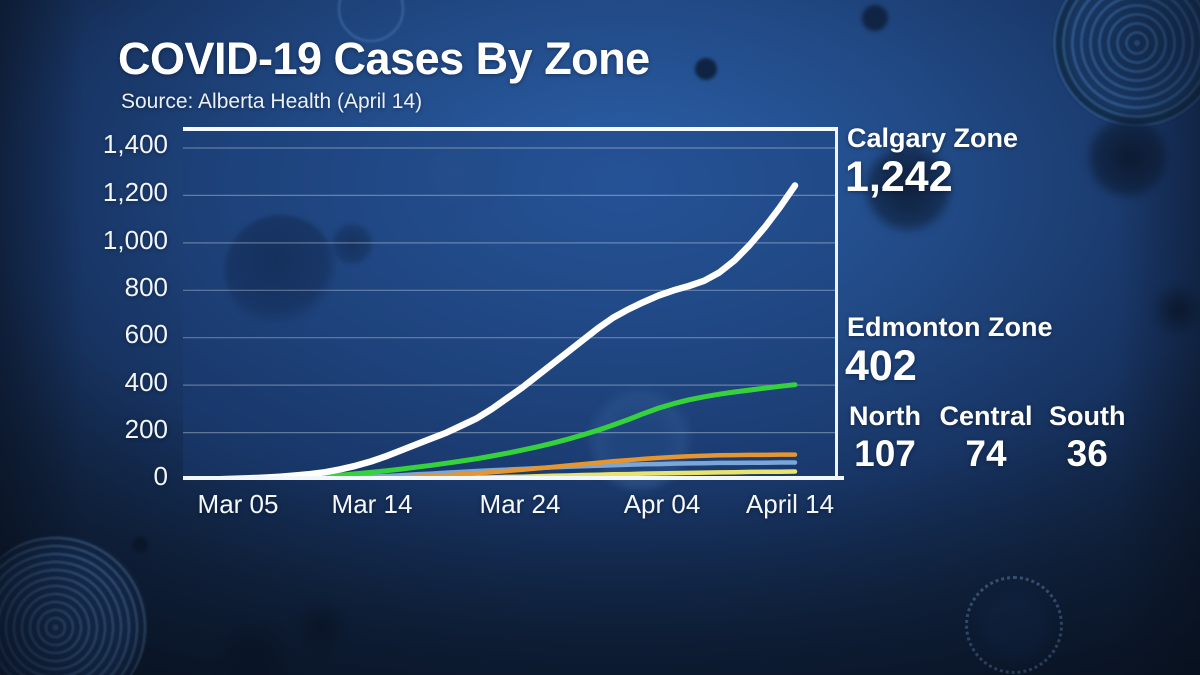  I want to click on x-tick-label: April 14, so click(790, 504).